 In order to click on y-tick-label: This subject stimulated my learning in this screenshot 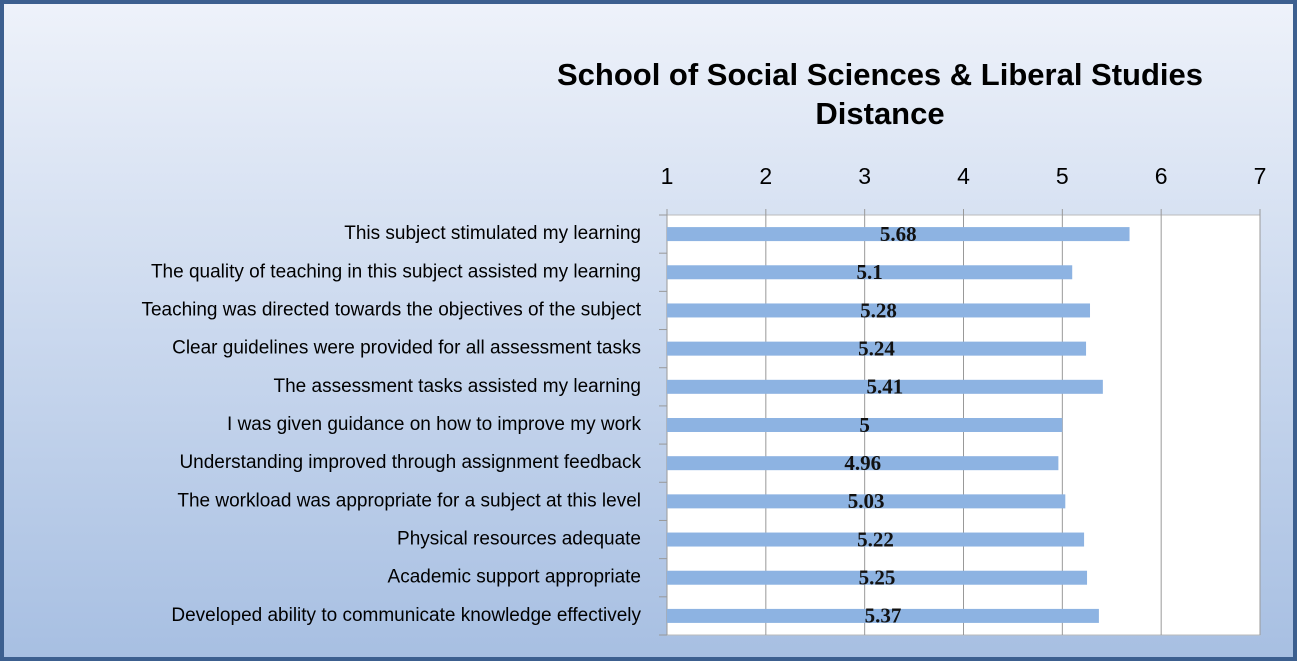, I will do `click(492, 233)`.